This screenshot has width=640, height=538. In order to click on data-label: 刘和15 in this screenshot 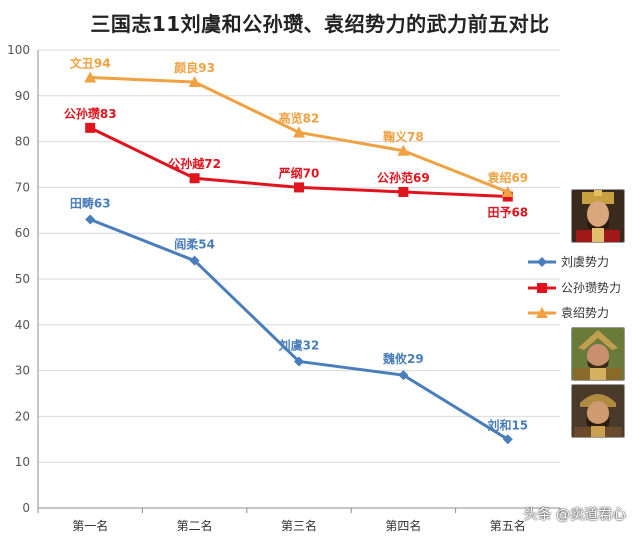, I will do `click(507, 424)`.